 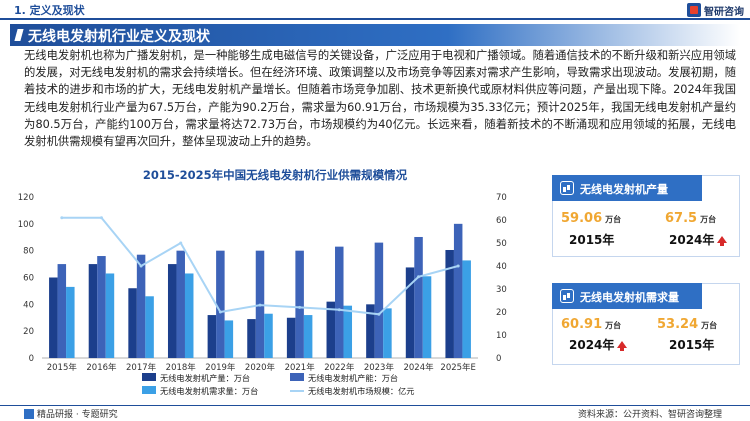 What do you see at coordinates (375, 405) in the screenshot?
I see `footer-divider` at bounding box center [375, 405].